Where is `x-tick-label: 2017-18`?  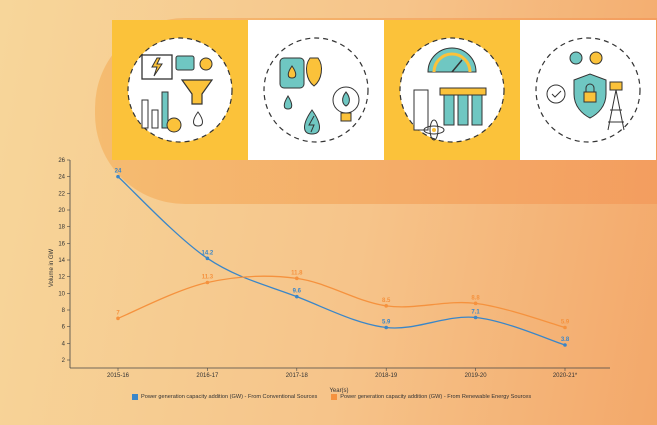 x-tick-label: 2017-18 is located at coordinates (297, 376).